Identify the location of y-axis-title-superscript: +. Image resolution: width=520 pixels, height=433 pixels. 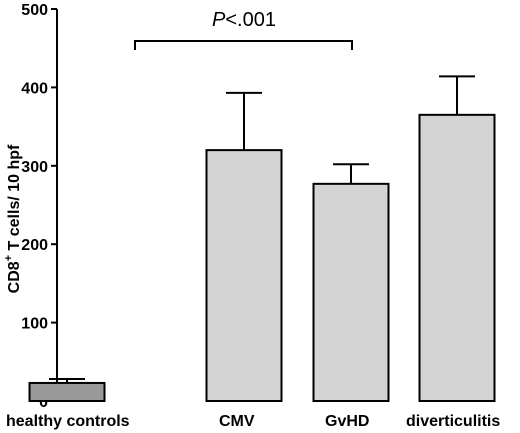
(9, 258).